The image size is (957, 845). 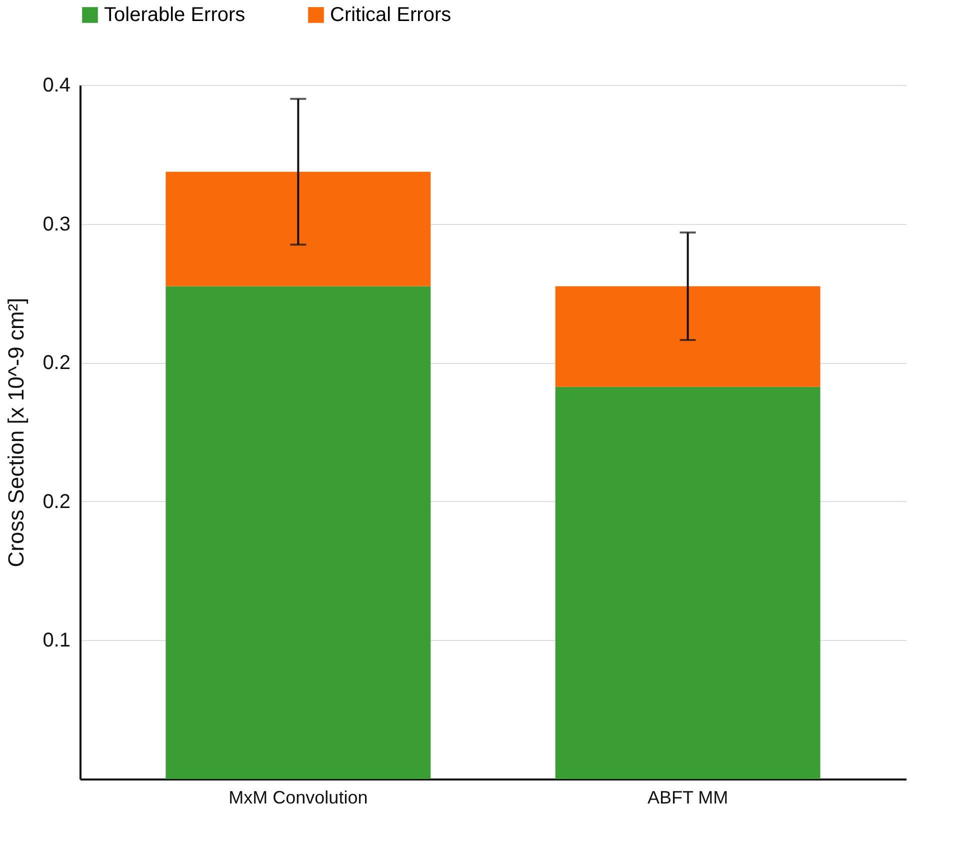 What do you see at coordinates (687, 798) in the screenshot?
I see `x-tick-label: ABFT MM` at bounding box center [687, 798].